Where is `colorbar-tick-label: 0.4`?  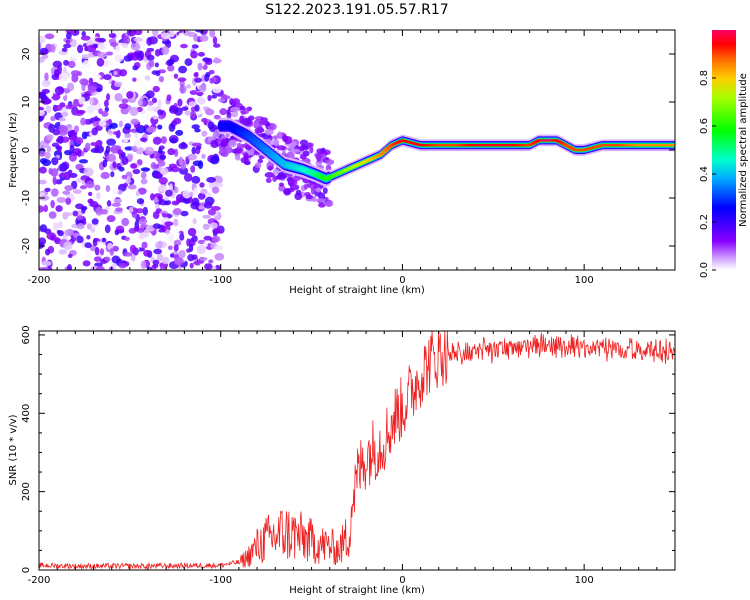
colorbar-tick-label: 0.4 is located at coordinates (704, 174).